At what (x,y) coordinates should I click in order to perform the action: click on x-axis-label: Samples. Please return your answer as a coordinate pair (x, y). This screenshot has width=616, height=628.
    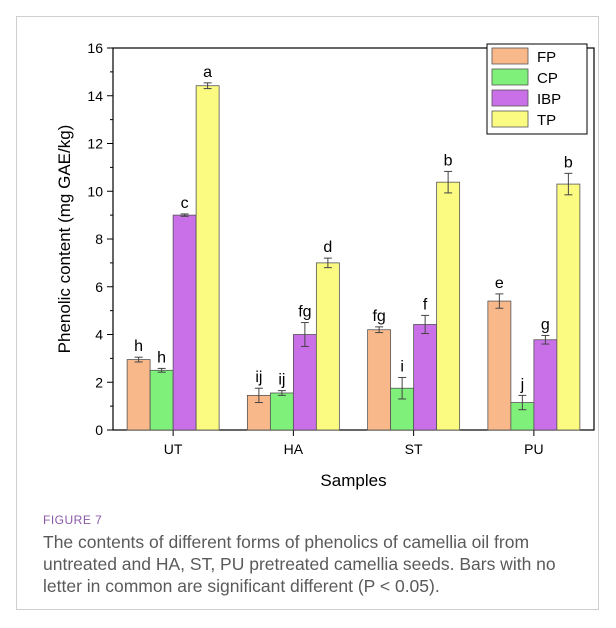
    Looking at the image, I should click on (353, 480).